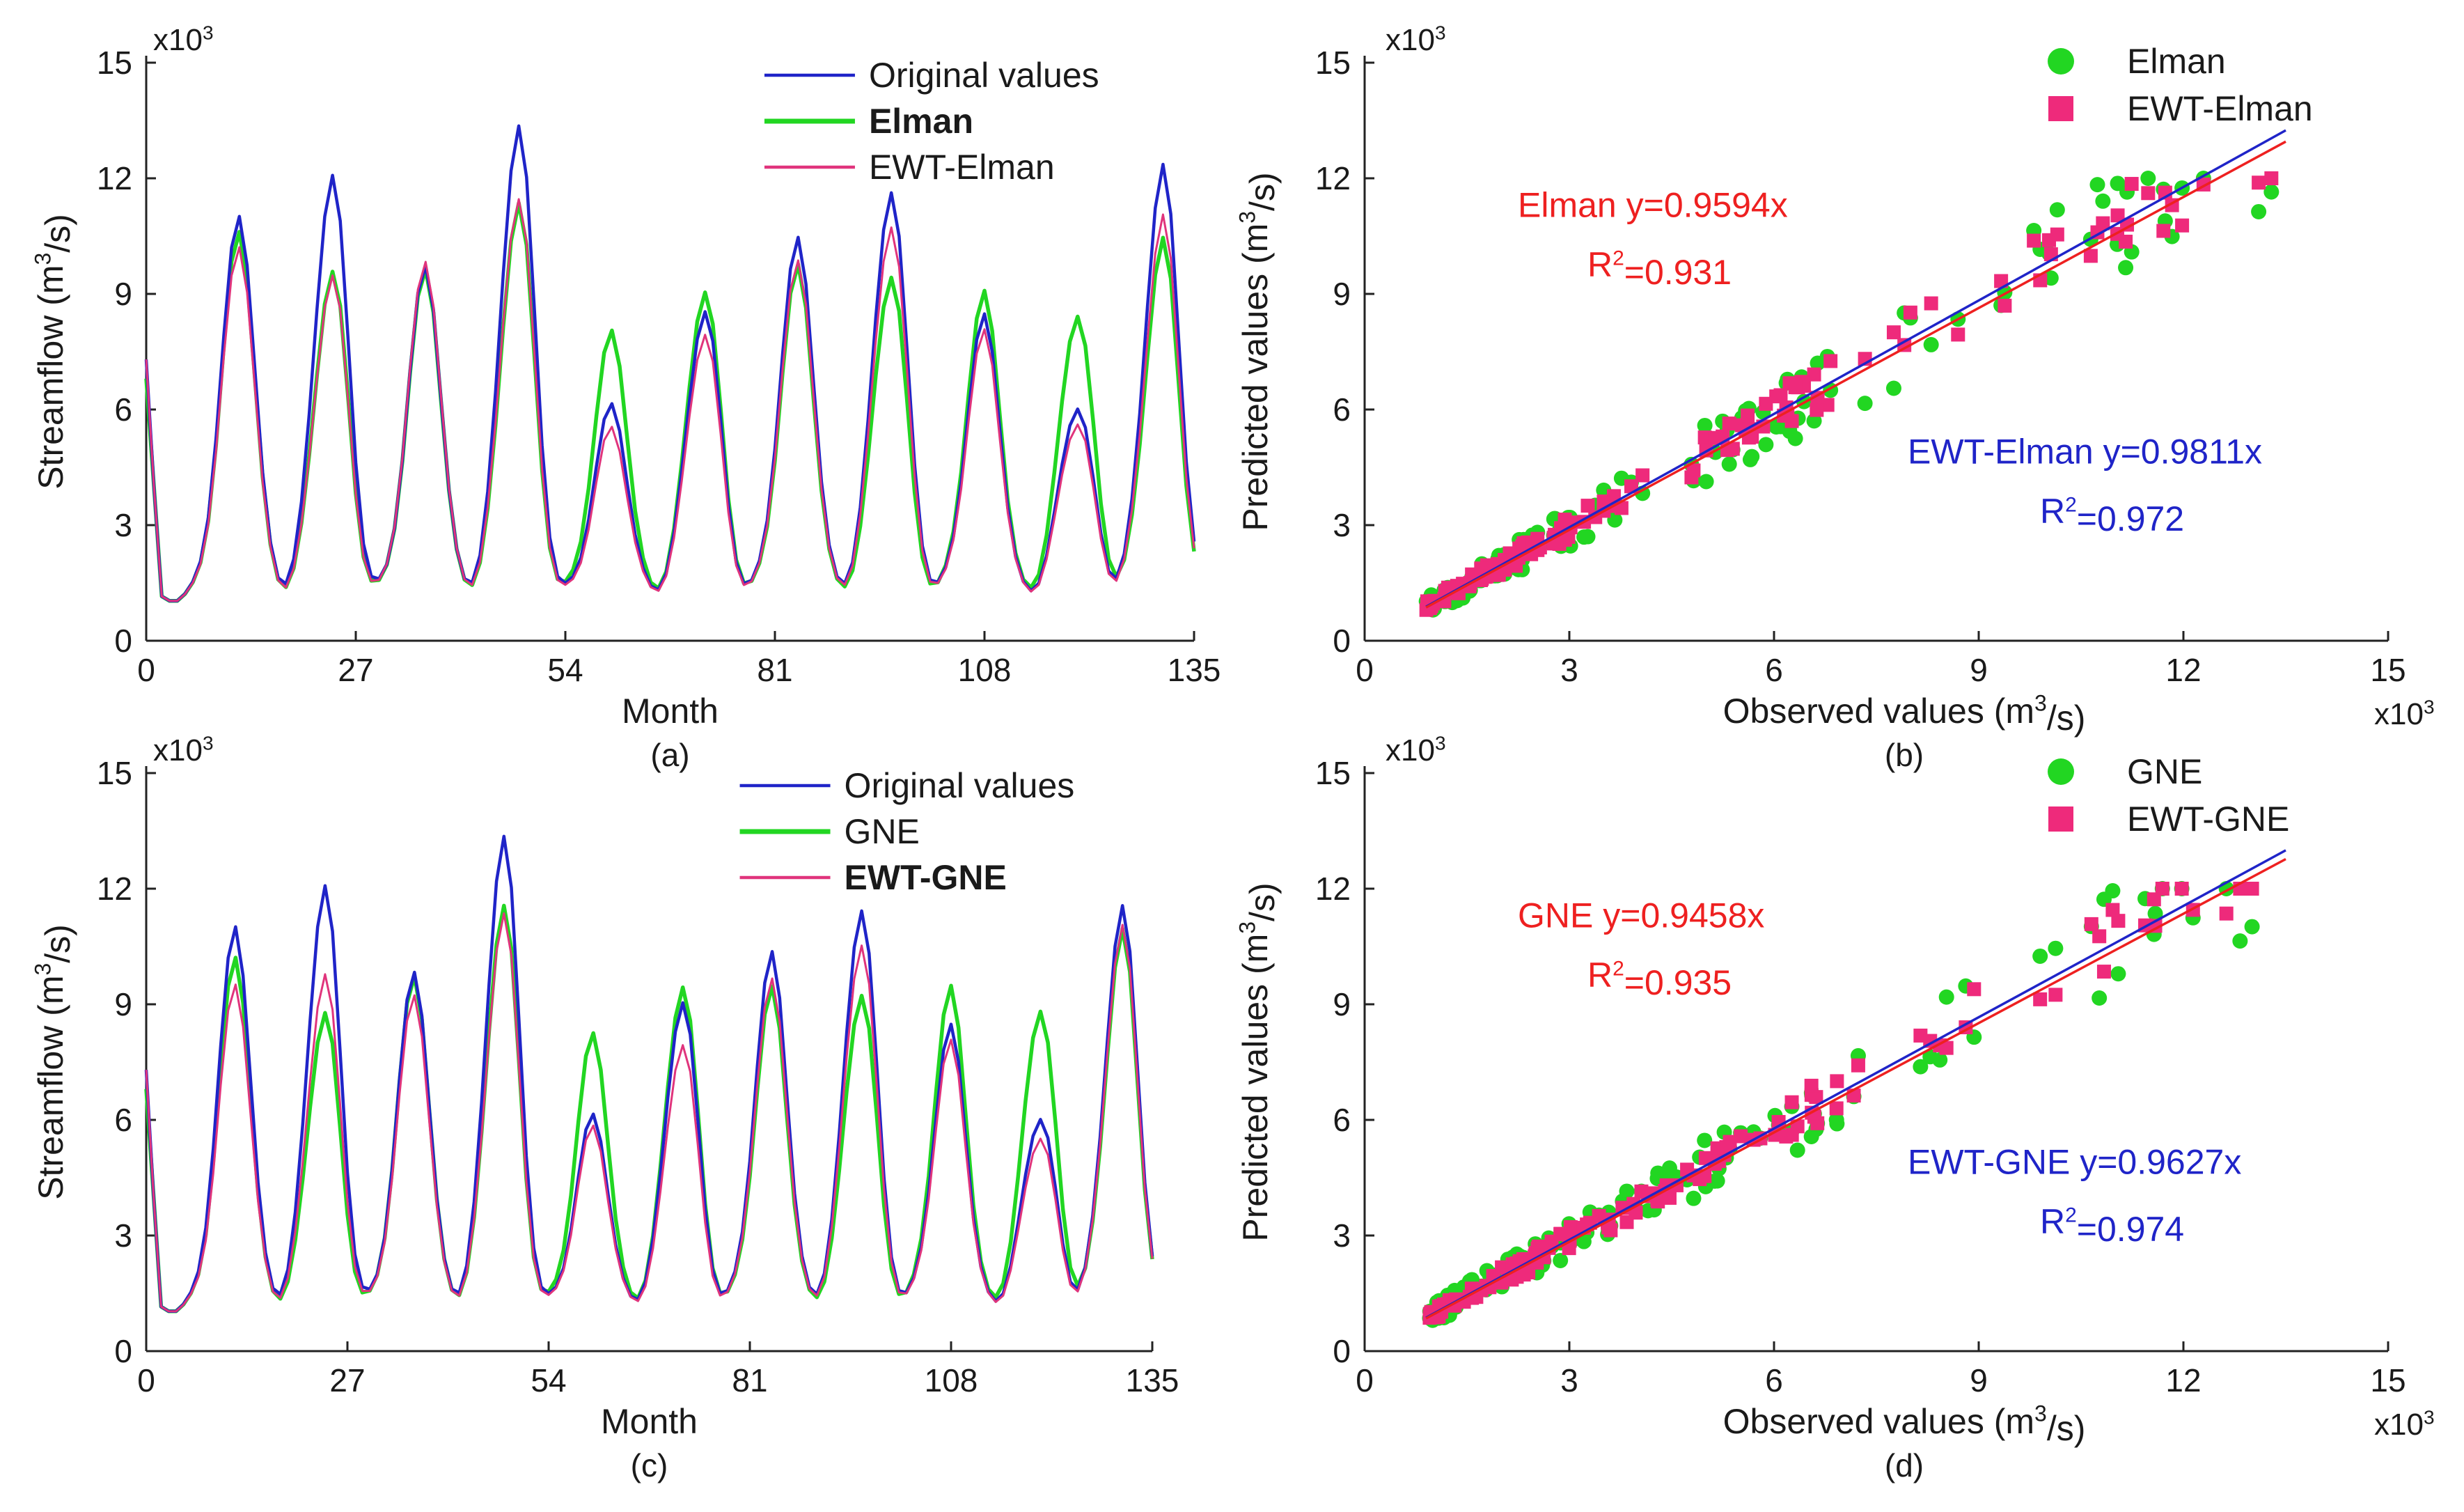 The height and width of the screenshot is (1512, 2464). Describe the element at coordinates (2112, 1226) in the screenshot. I see `r2-label: R2=0.974` at that location.